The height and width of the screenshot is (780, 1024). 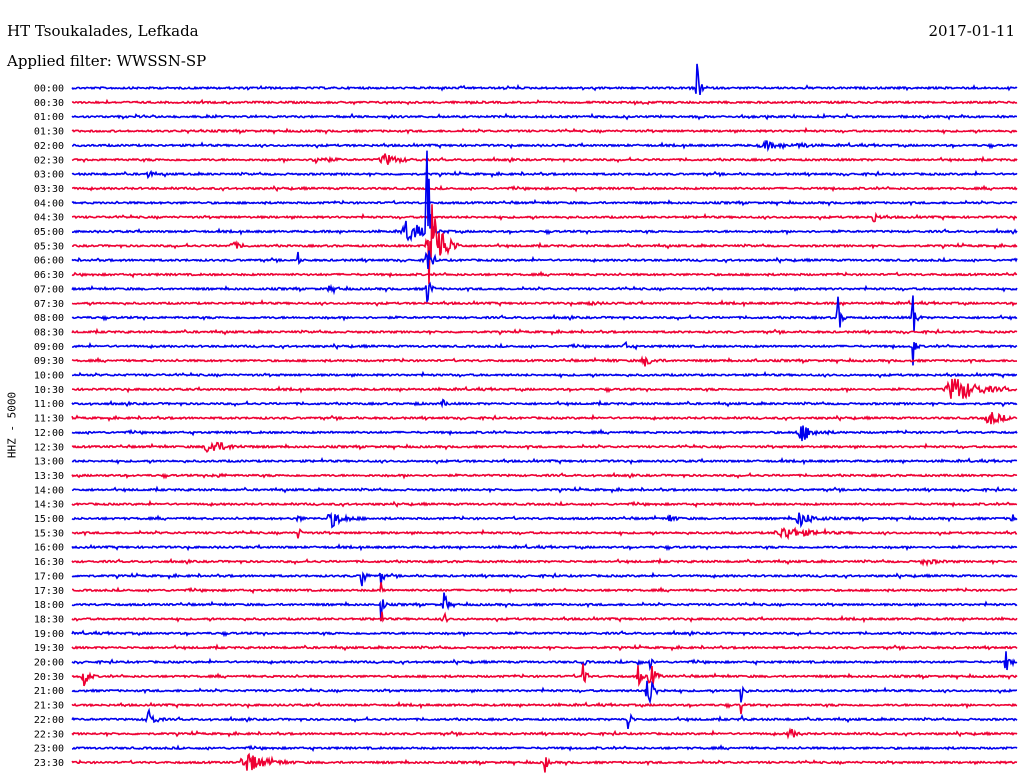 What do you see at coordinates (49, 677) in the screenshot?
I see `time-tick-label: 20:30` at bounding box center [49, 677].